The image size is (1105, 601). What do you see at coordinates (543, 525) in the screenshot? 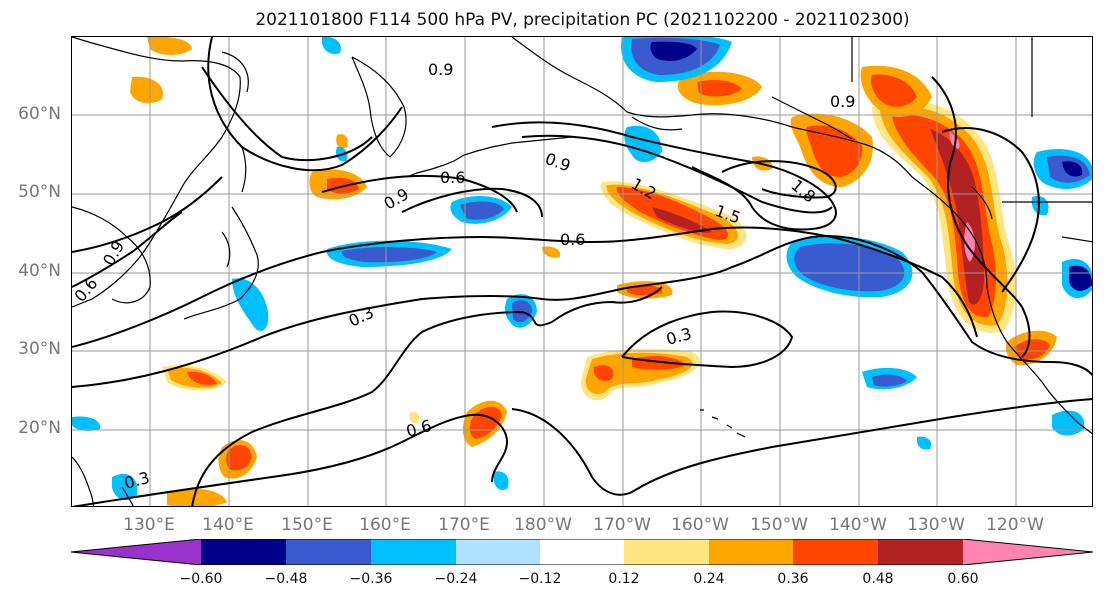
I see `lon-label: 180°W` at bounding box center [543, 525].